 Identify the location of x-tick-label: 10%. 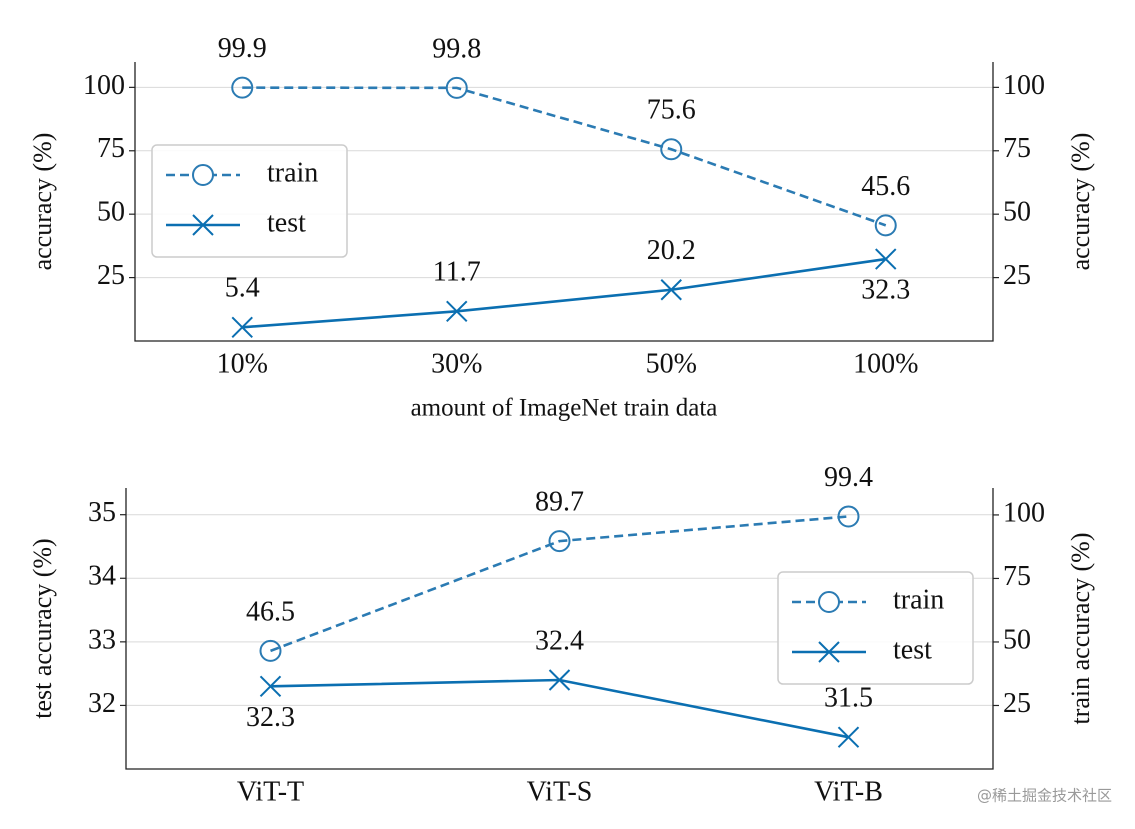
(242, 363).